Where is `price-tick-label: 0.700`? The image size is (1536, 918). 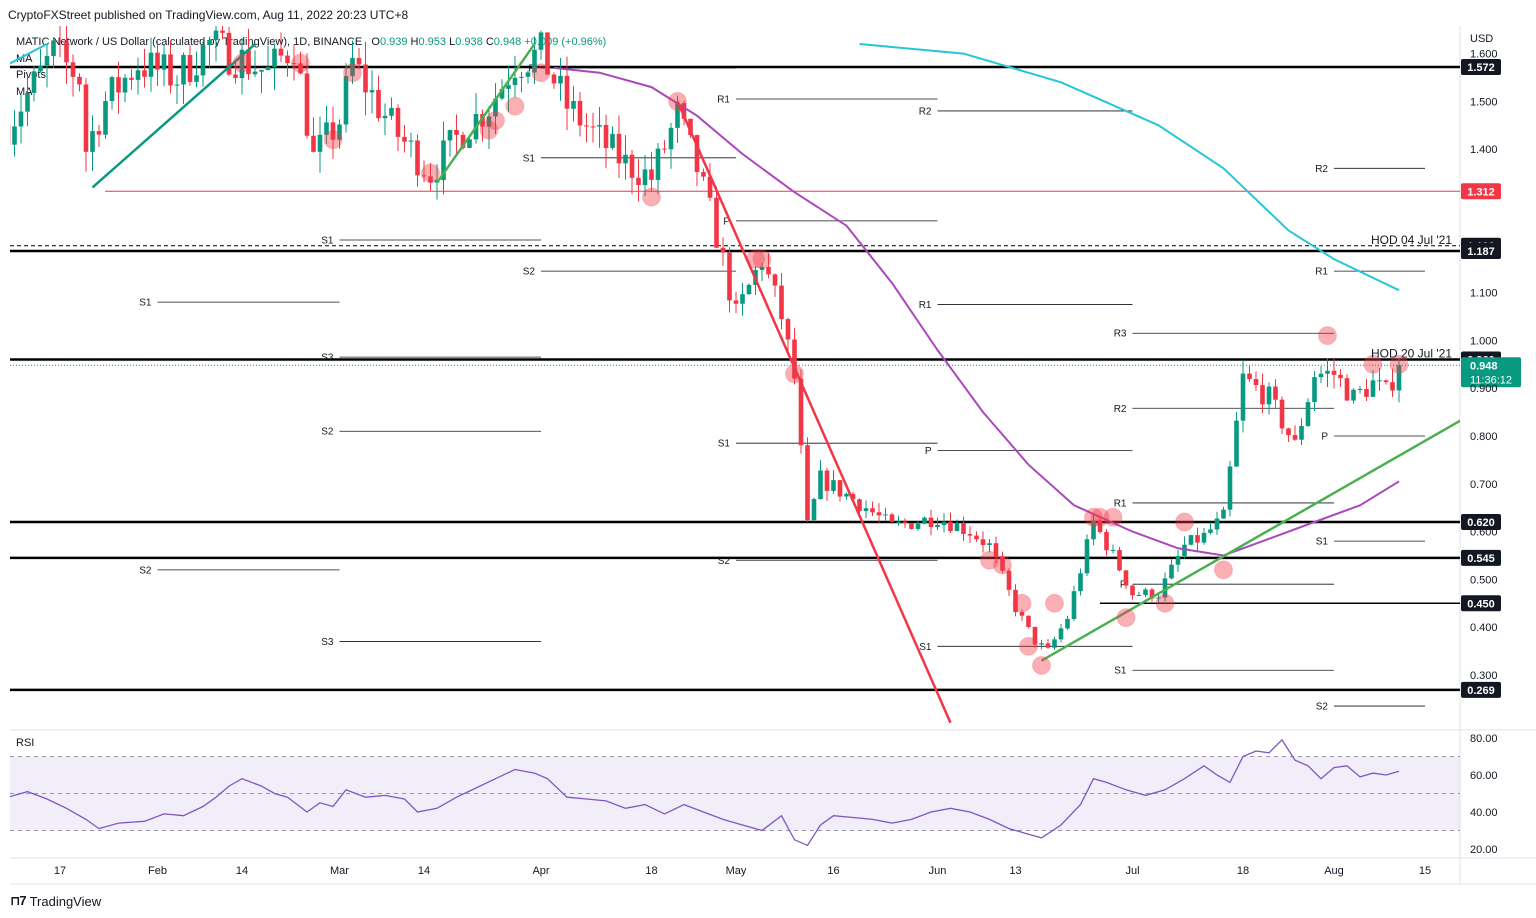 price-tick-label: 0.700 is located at coordinates (1484, 485).